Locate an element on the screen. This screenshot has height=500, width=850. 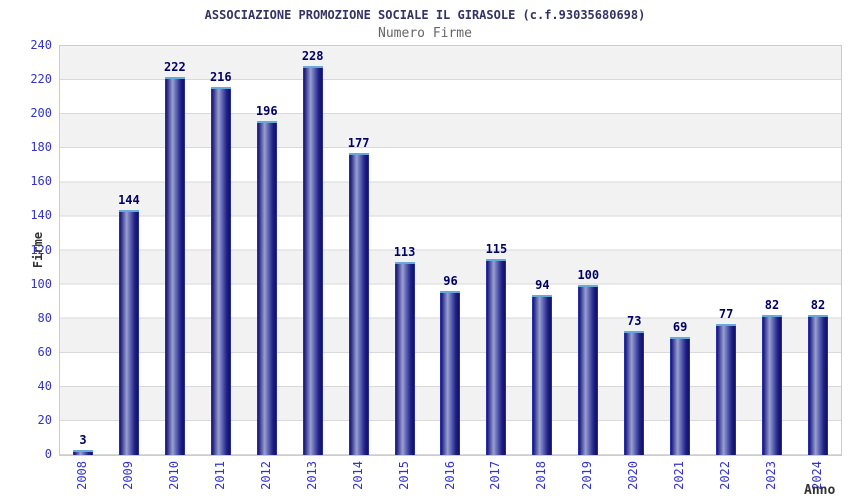
y-tick-label: 180 is located at coordinates (41, 147).